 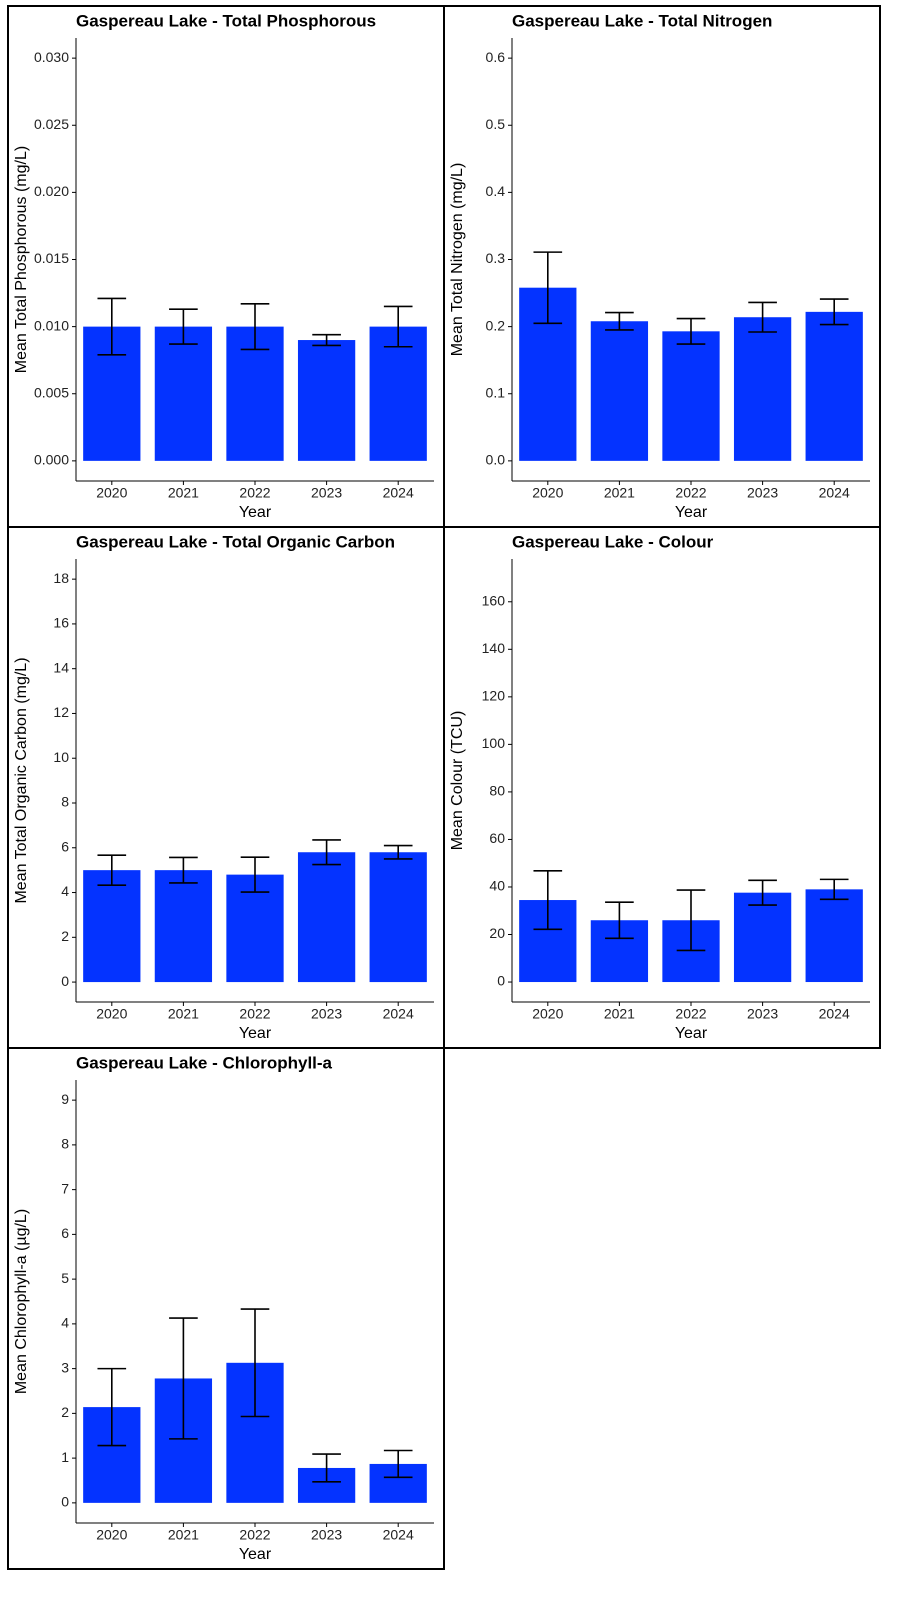 What do you see at coordinates (457, 781) in the screenshot?
I see `y-axis-label: Mean Colour (TCU)` at bounding box center [457, 781].